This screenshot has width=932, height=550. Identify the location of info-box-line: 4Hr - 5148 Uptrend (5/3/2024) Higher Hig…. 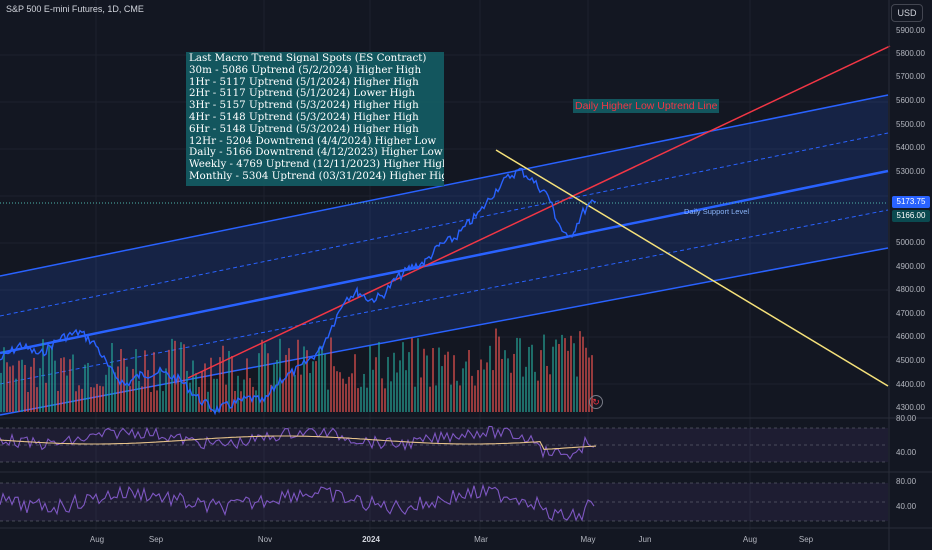
(304, 116).